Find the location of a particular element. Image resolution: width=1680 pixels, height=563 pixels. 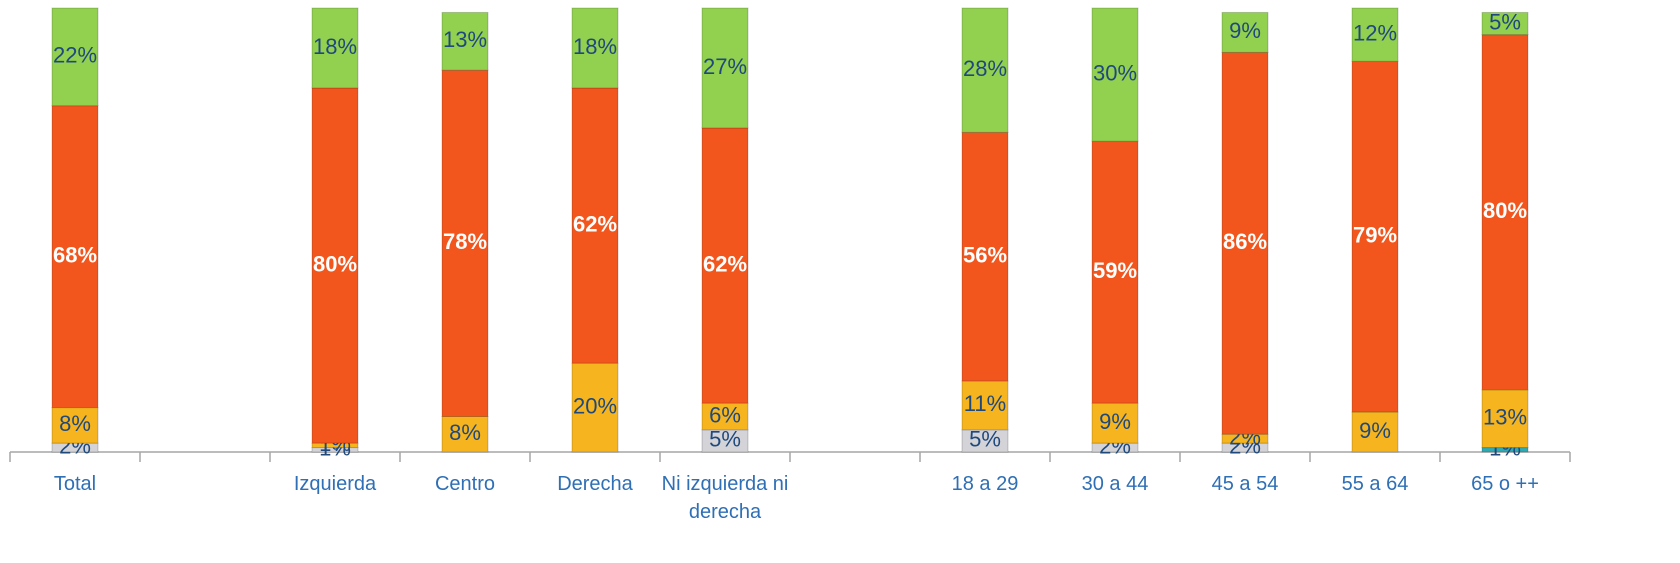

data-label: 79% is located at coordinates (1375, 234).